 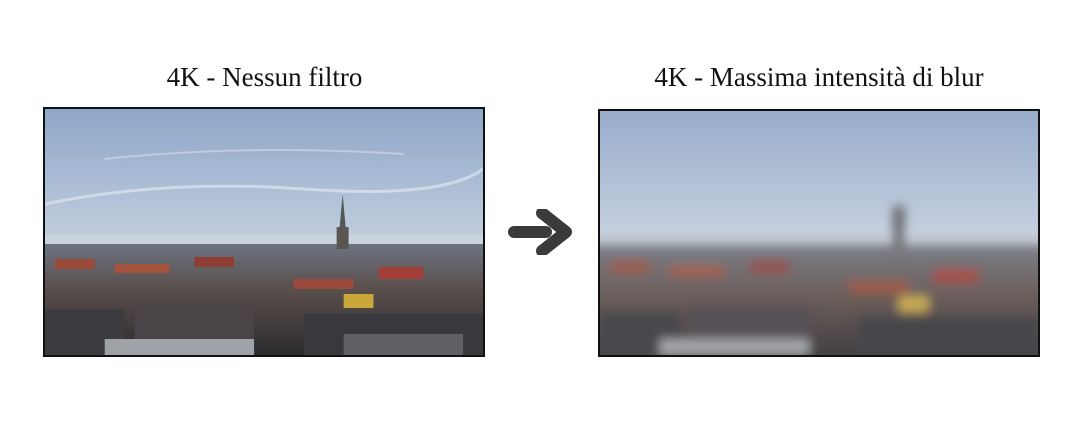 What do you see at coordinates (819, 77) in the screenshot?
I see `caption-max-blur: 4K - Massima intensità di blur` at bounding box center [819, 77].